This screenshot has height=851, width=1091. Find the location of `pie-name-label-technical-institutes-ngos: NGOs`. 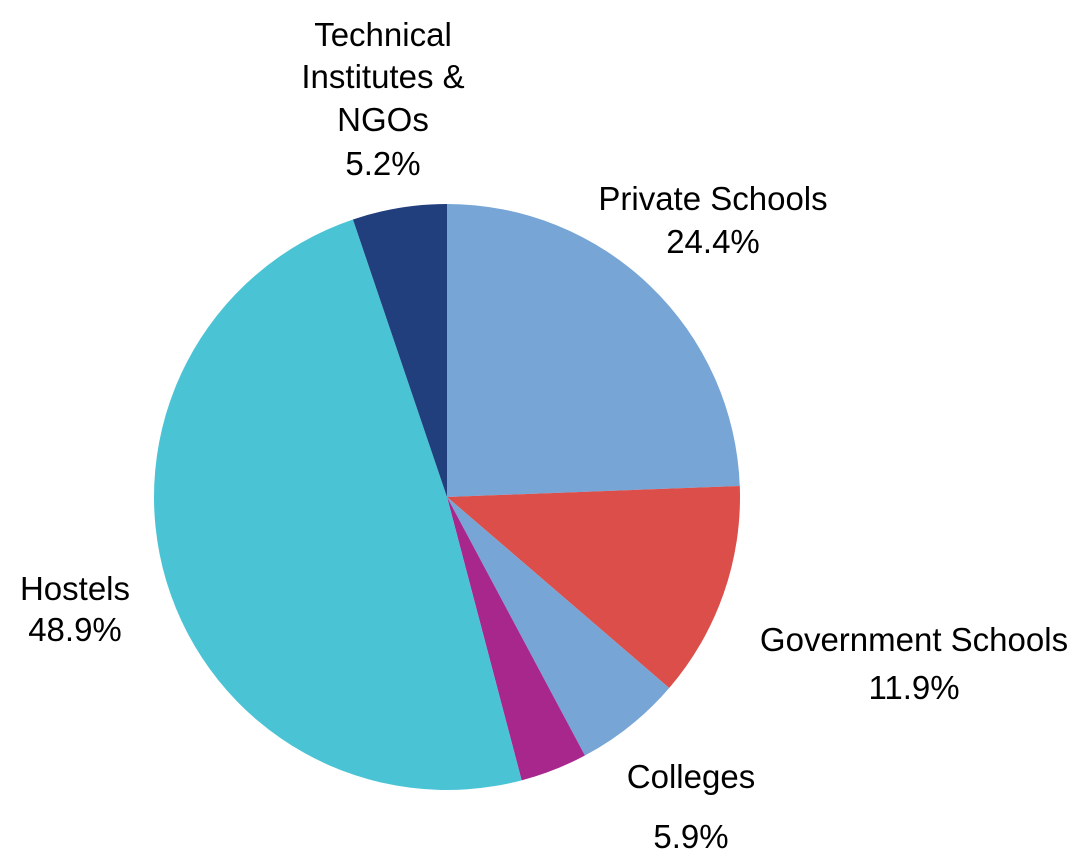

pie-name-label-technical-institutes-ngos: NGOs is located at coordinates (383, 119).